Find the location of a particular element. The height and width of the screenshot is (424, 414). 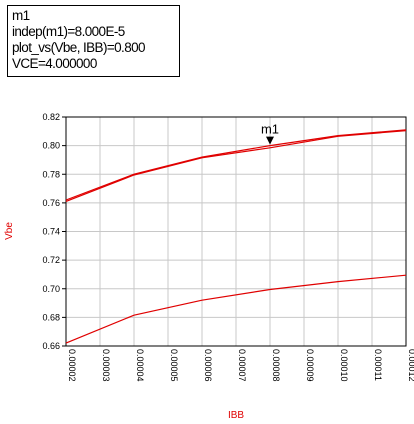

y-tick-label: 0.68 is located at coordinates (51, 317).